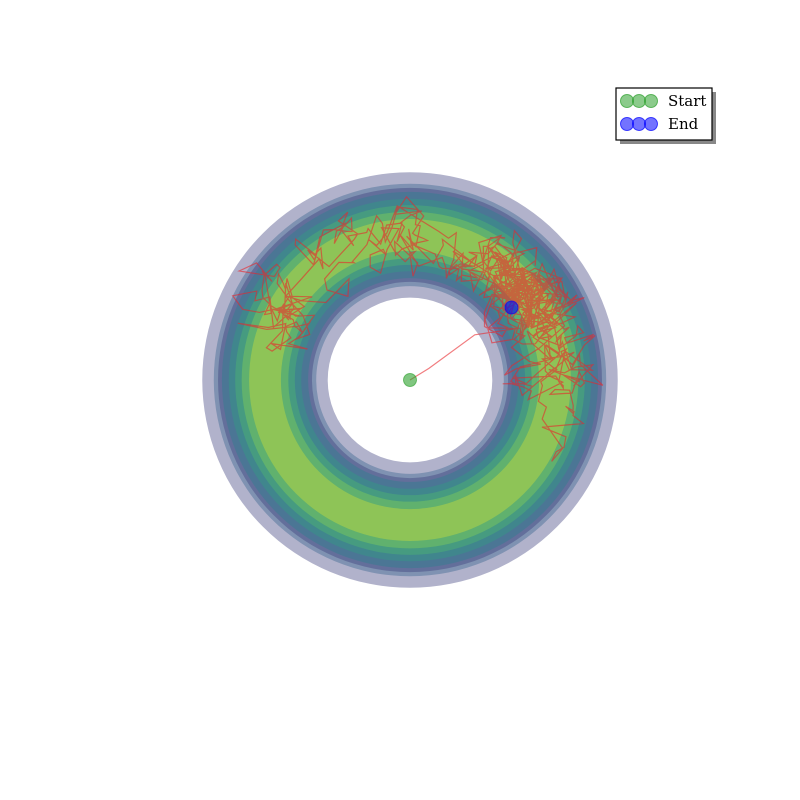 The width and height of the screenshot is (800, 800). I want to click on legend: Start End, so click(665, 115).